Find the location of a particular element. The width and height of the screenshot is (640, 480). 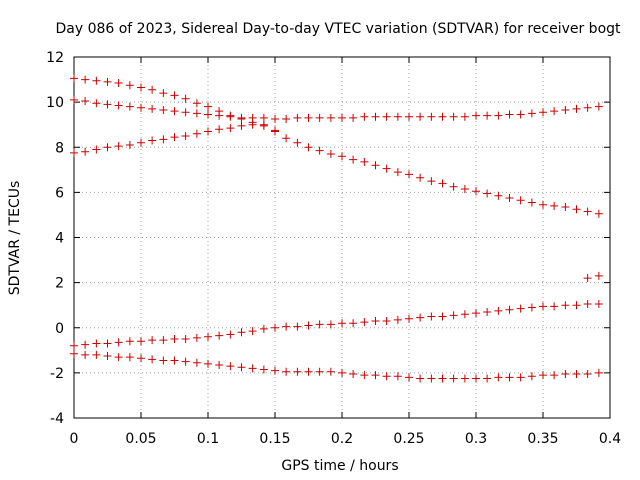

y-tick-label: 10 is located at coordinates (55, 103).